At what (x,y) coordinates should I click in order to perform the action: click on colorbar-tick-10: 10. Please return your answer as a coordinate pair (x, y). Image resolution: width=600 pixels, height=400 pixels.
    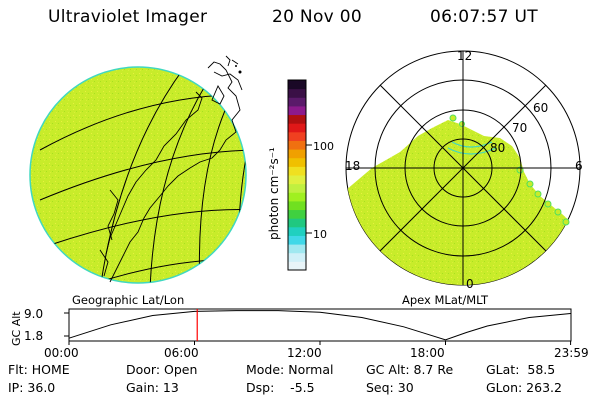
    Looking at the image, I should click on (320, 234).